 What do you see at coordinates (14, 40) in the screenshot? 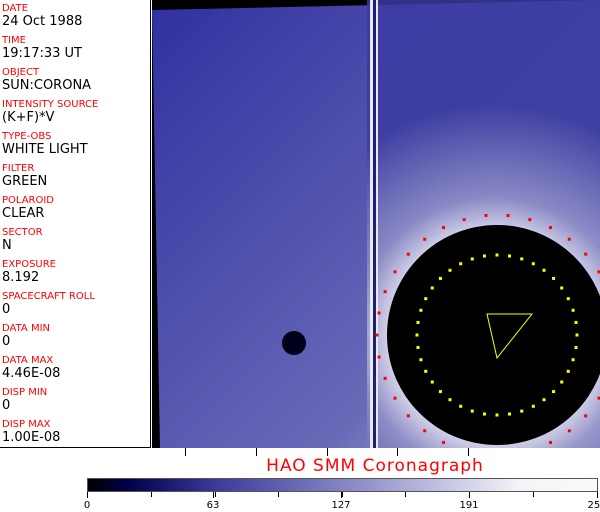
I see `field-label: TIME` at bounding box center [14, 40].